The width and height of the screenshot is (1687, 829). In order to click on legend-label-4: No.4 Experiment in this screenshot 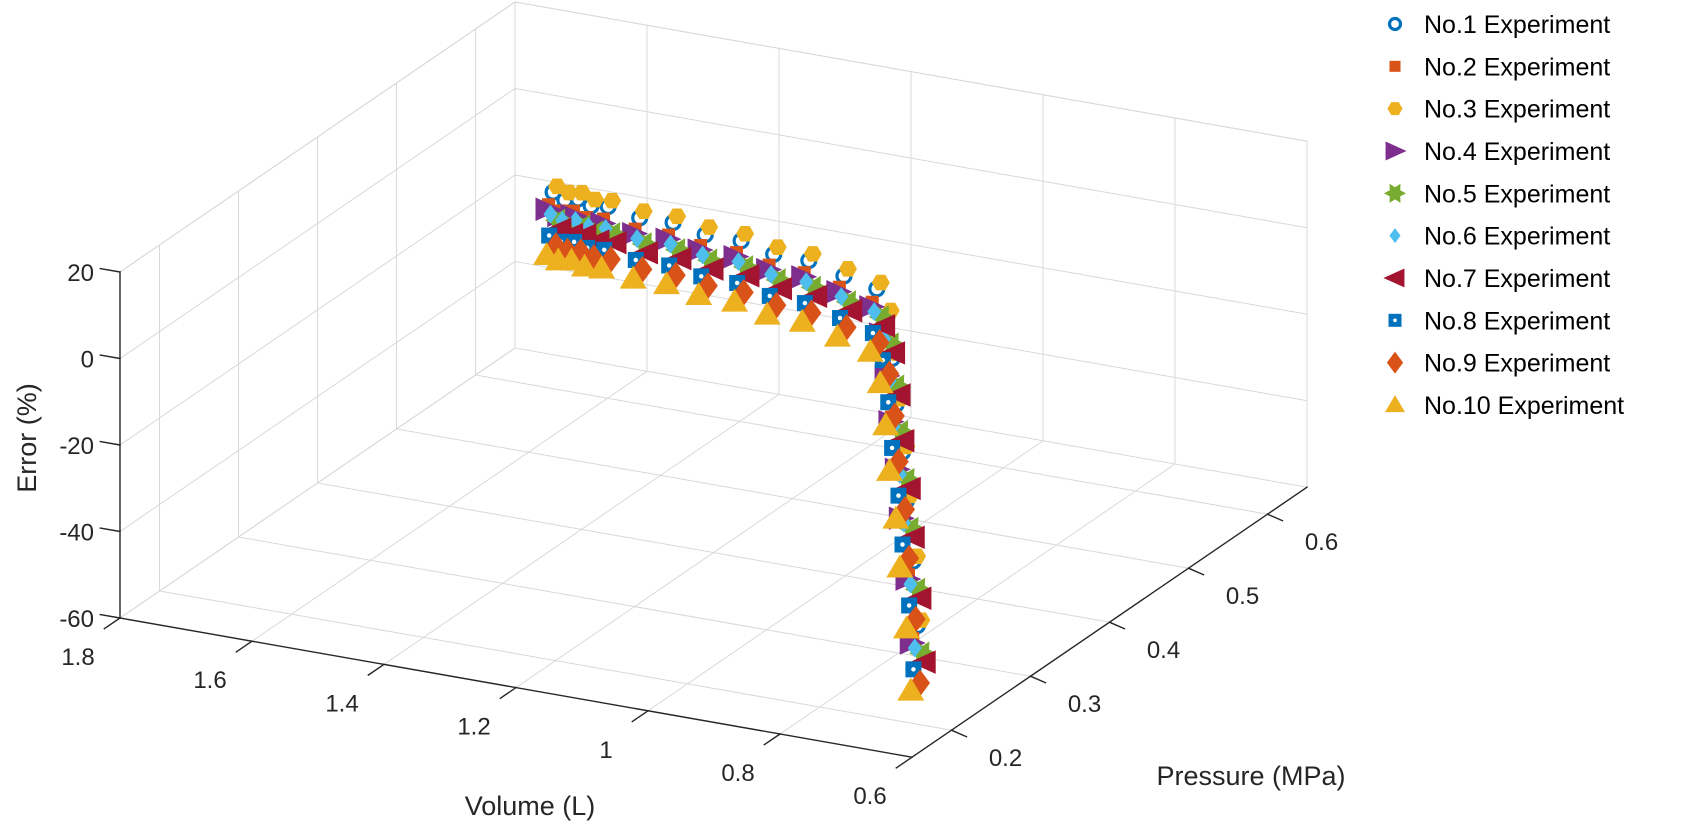, I will do `click(1517, 152)`.